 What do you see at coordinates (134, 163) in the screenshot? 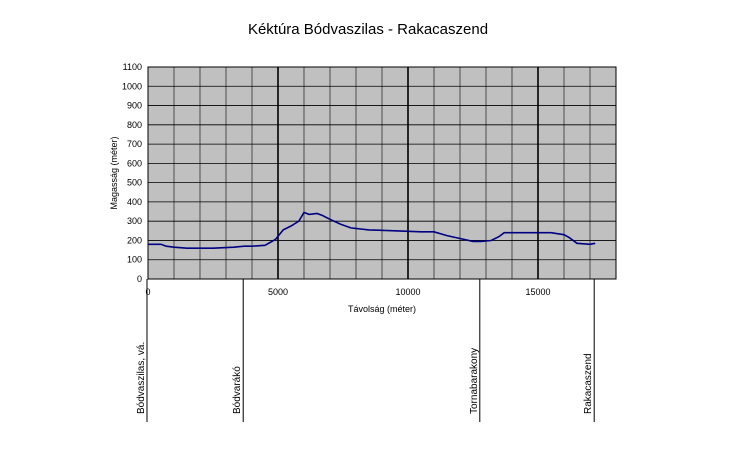
I see `y-tick-label: 600` at bounding box center [134, 163].